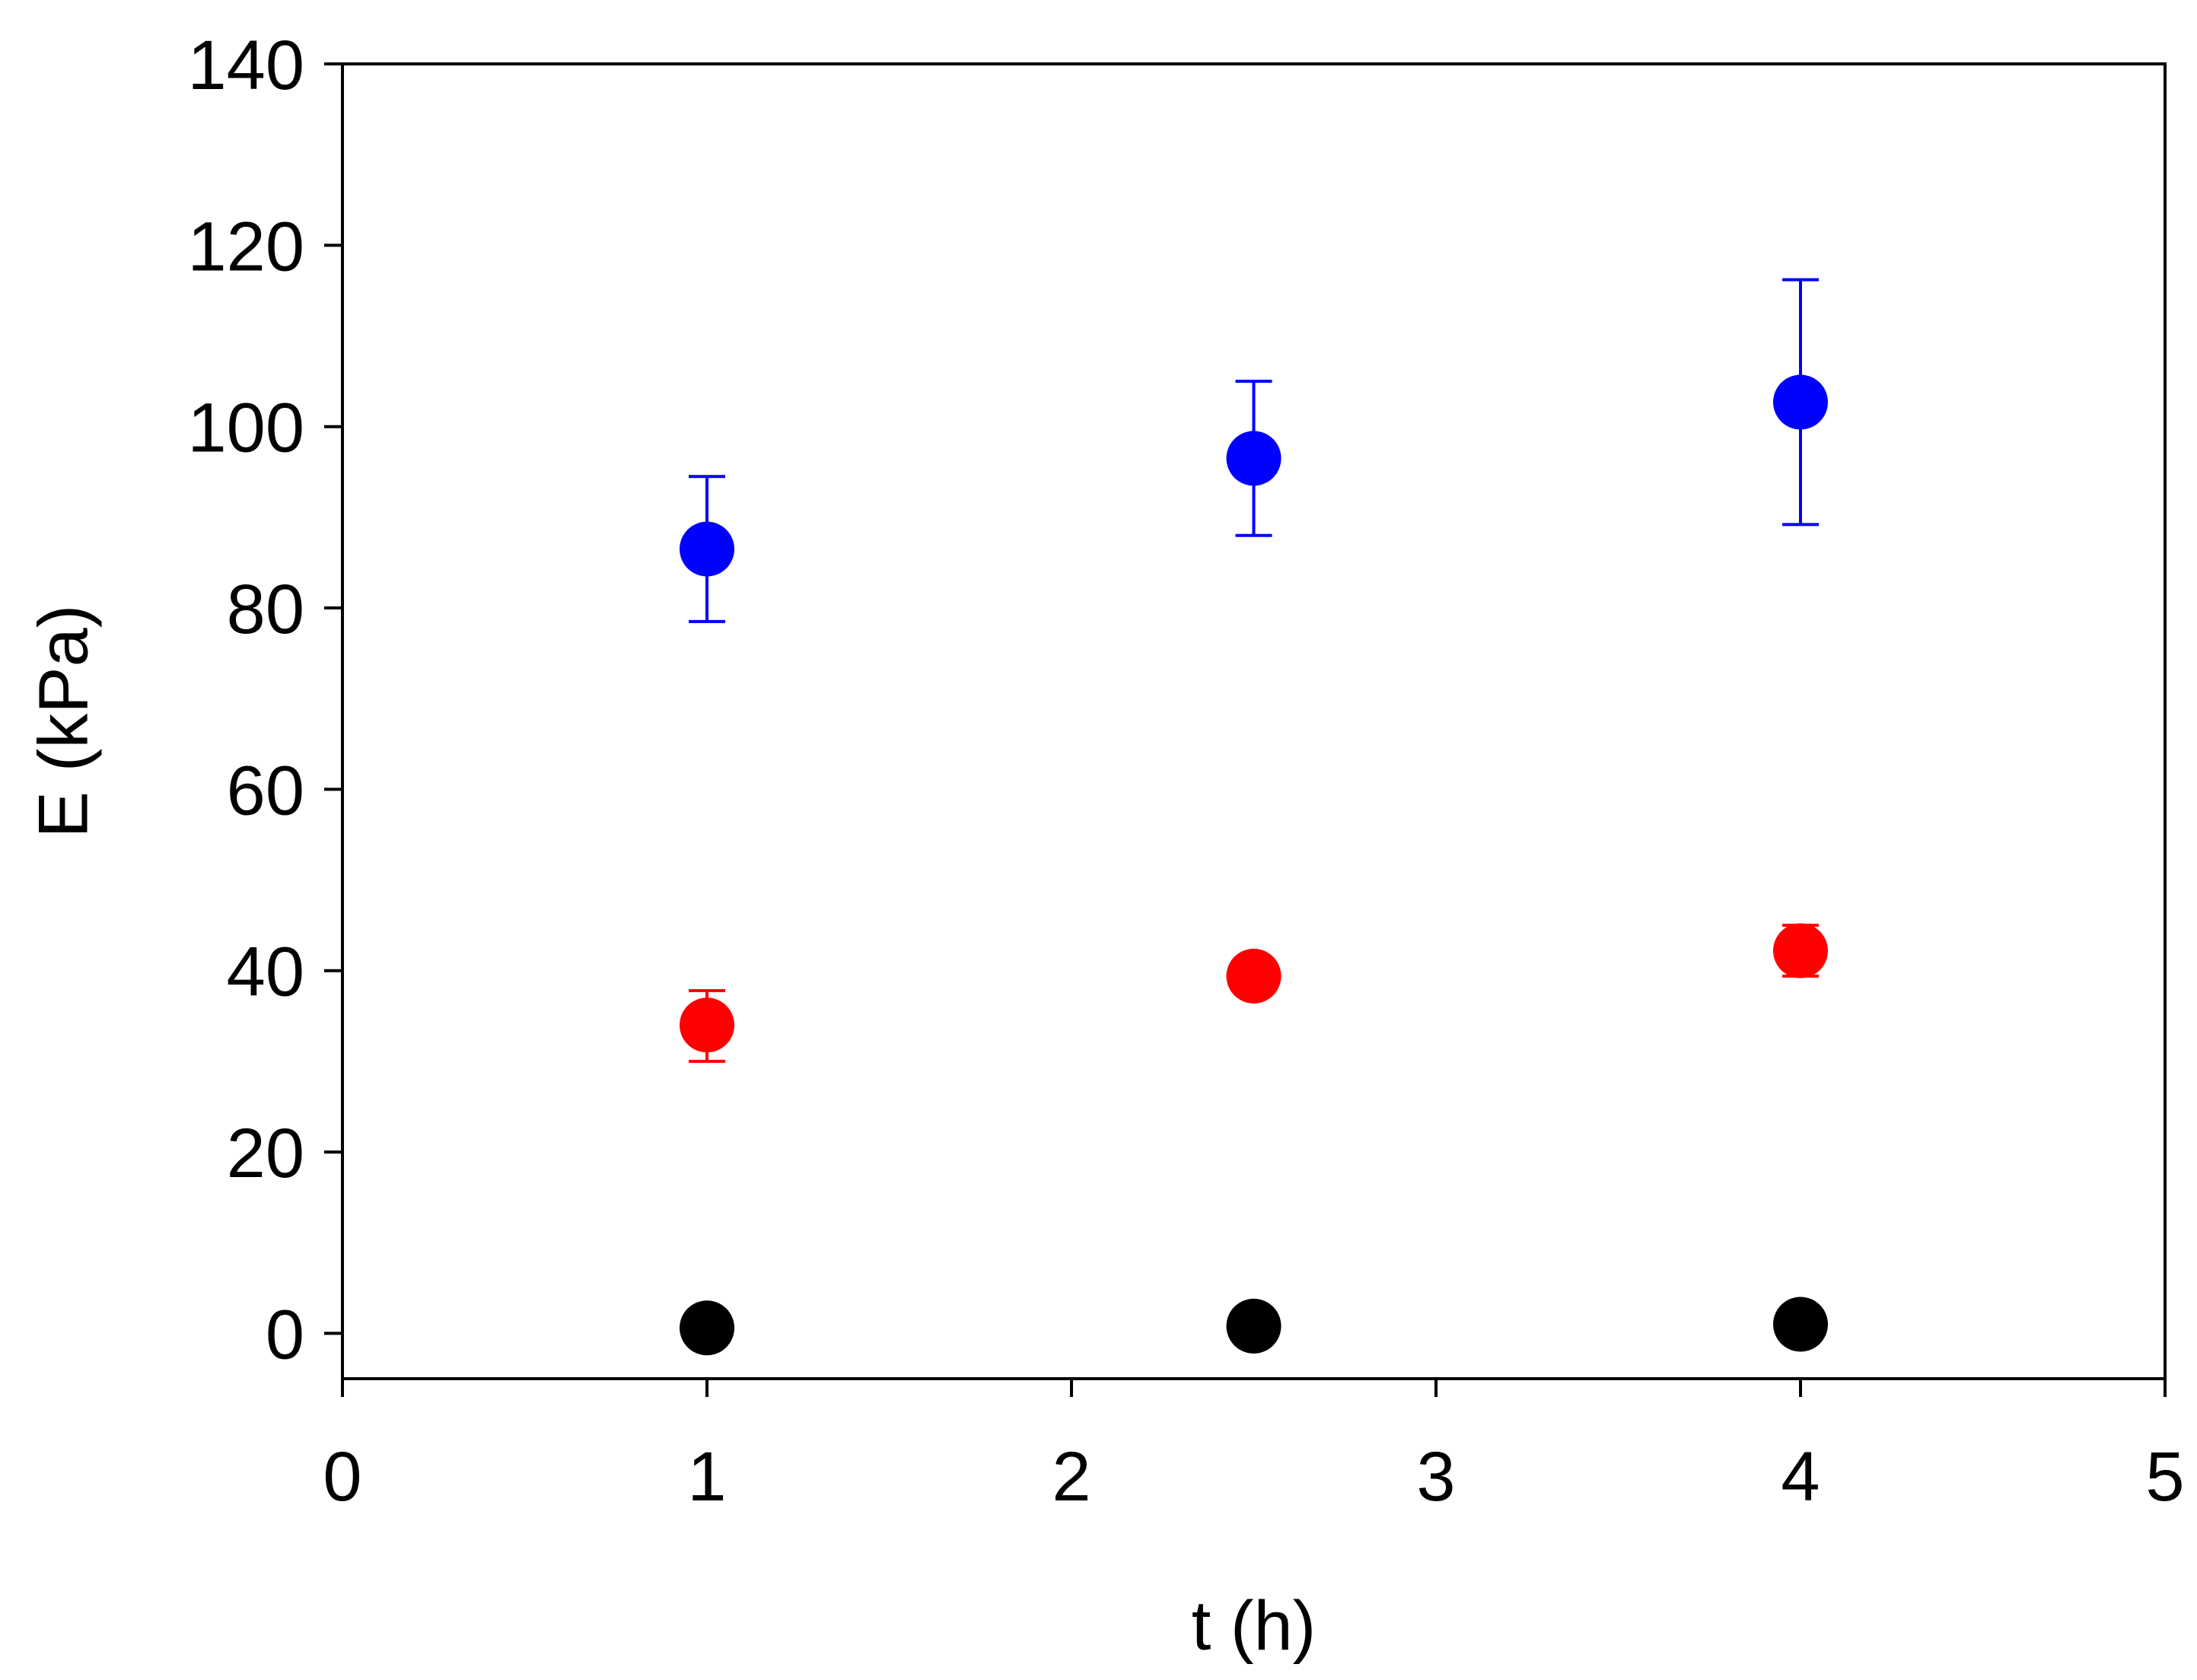 The image size is (2197, 1680). What do you see at coordinates (266, 790) in the screenshot?
I see `y-tick-label: 60` at bounding box center [266, 790].